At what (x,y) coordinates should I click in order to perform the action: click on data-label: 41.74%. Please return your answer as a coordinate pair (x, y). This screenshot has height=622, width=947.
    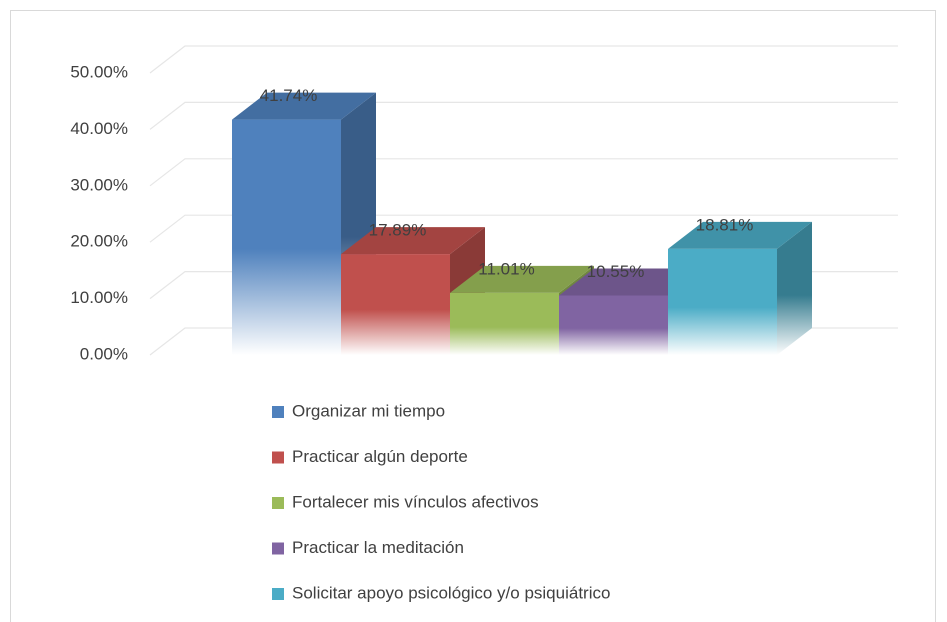
    Looking at the image, I should click on (289, 95).